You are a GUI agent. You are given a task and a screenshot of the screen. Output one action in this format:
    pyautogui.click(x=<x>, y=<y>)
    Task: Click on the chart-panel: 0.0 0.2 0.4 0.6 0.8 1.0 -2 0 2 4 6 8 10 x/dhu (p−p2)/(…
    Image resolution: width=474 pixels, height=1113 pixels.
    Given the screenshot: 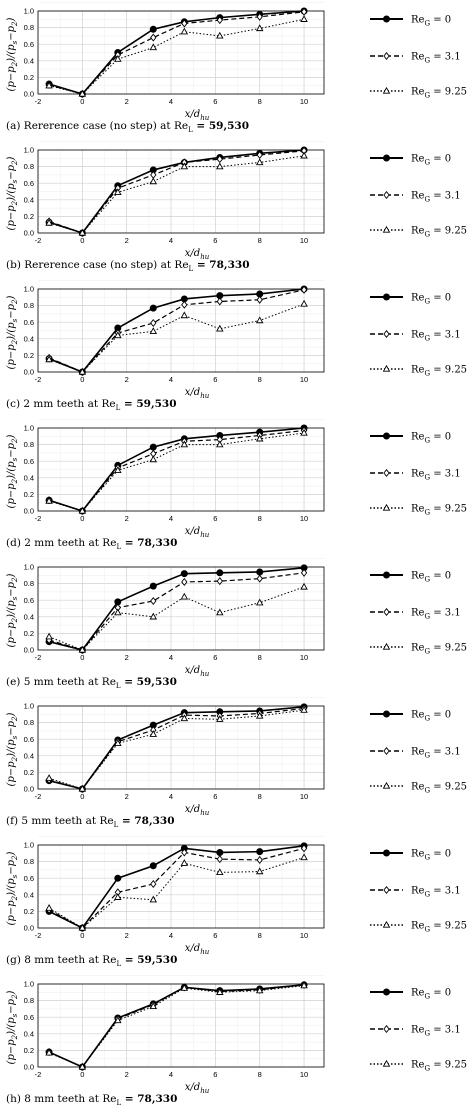 What is the action you would take?
    pyautogui.click(x=237, y=209)
    